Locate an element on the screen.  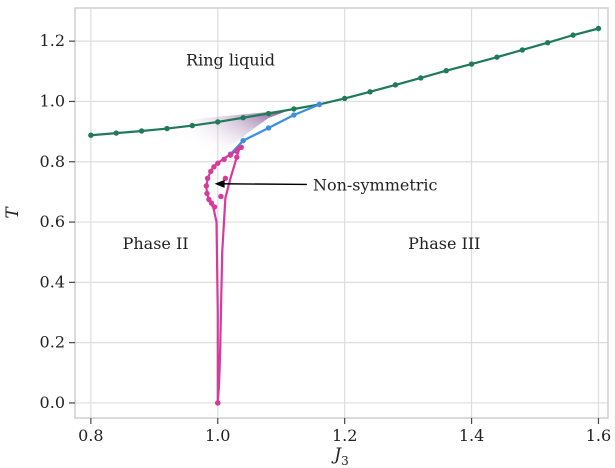
annotation-arrow-line is located at coordinates (262, 184).